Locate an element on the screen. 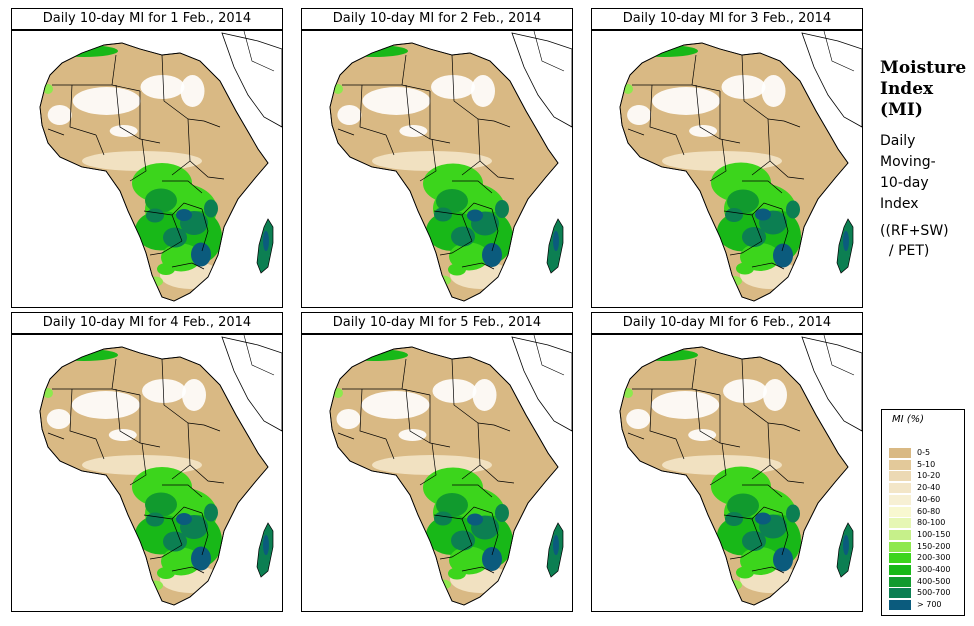 The height and width of the screenshot is (626, 974). legend-item: 400-500 is located at coordinates (925, 581).